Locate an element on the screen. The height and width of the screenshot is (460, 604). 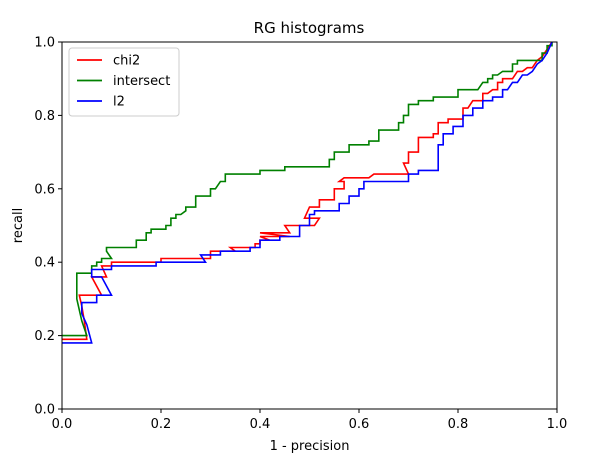
chart-title: RG histograms is located at coordinates (309, 28).